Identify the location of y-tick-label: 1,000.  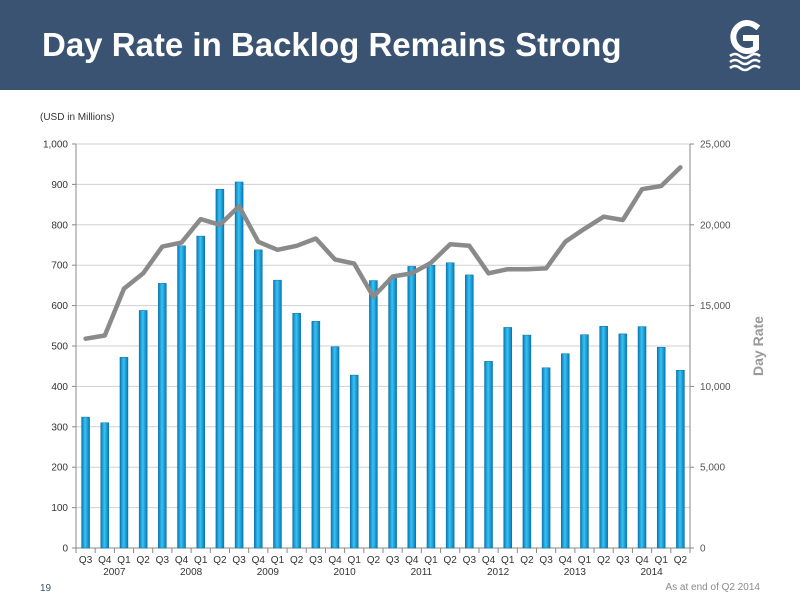
(55, 145).